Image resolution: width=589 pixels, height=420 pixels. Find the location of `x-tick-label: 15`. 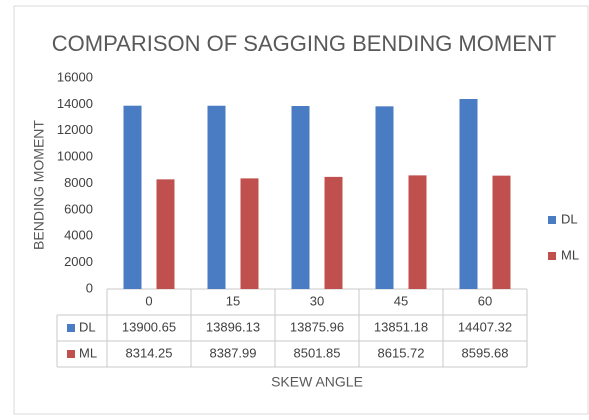

x-tick-label: 15 is located at coordinates (233, 300).